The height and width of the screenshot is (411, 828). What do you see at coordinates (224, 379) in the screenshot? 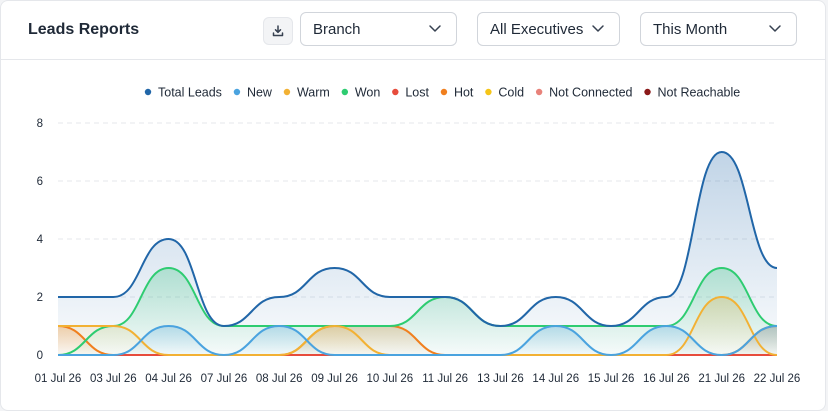
I see `x-tick-label: 07 Jul 26` at bounding box center [224, 379].